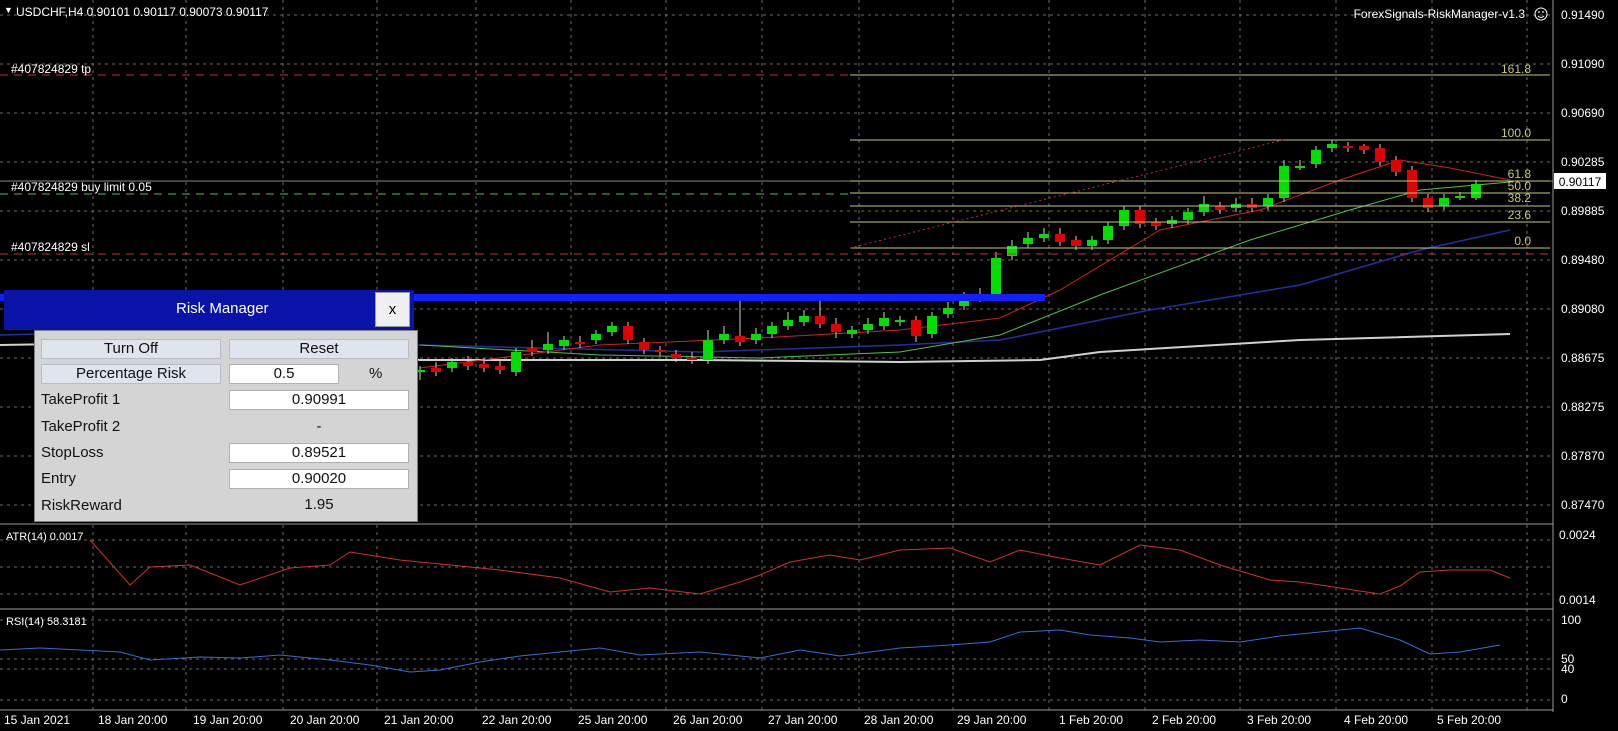 The height and width of the screenshot is (731, 1618). What do you see at coordinates (319, 400) in the screenshot?
I see `takeprofit1-input: 0.90991` at bounding box center [319, 400].